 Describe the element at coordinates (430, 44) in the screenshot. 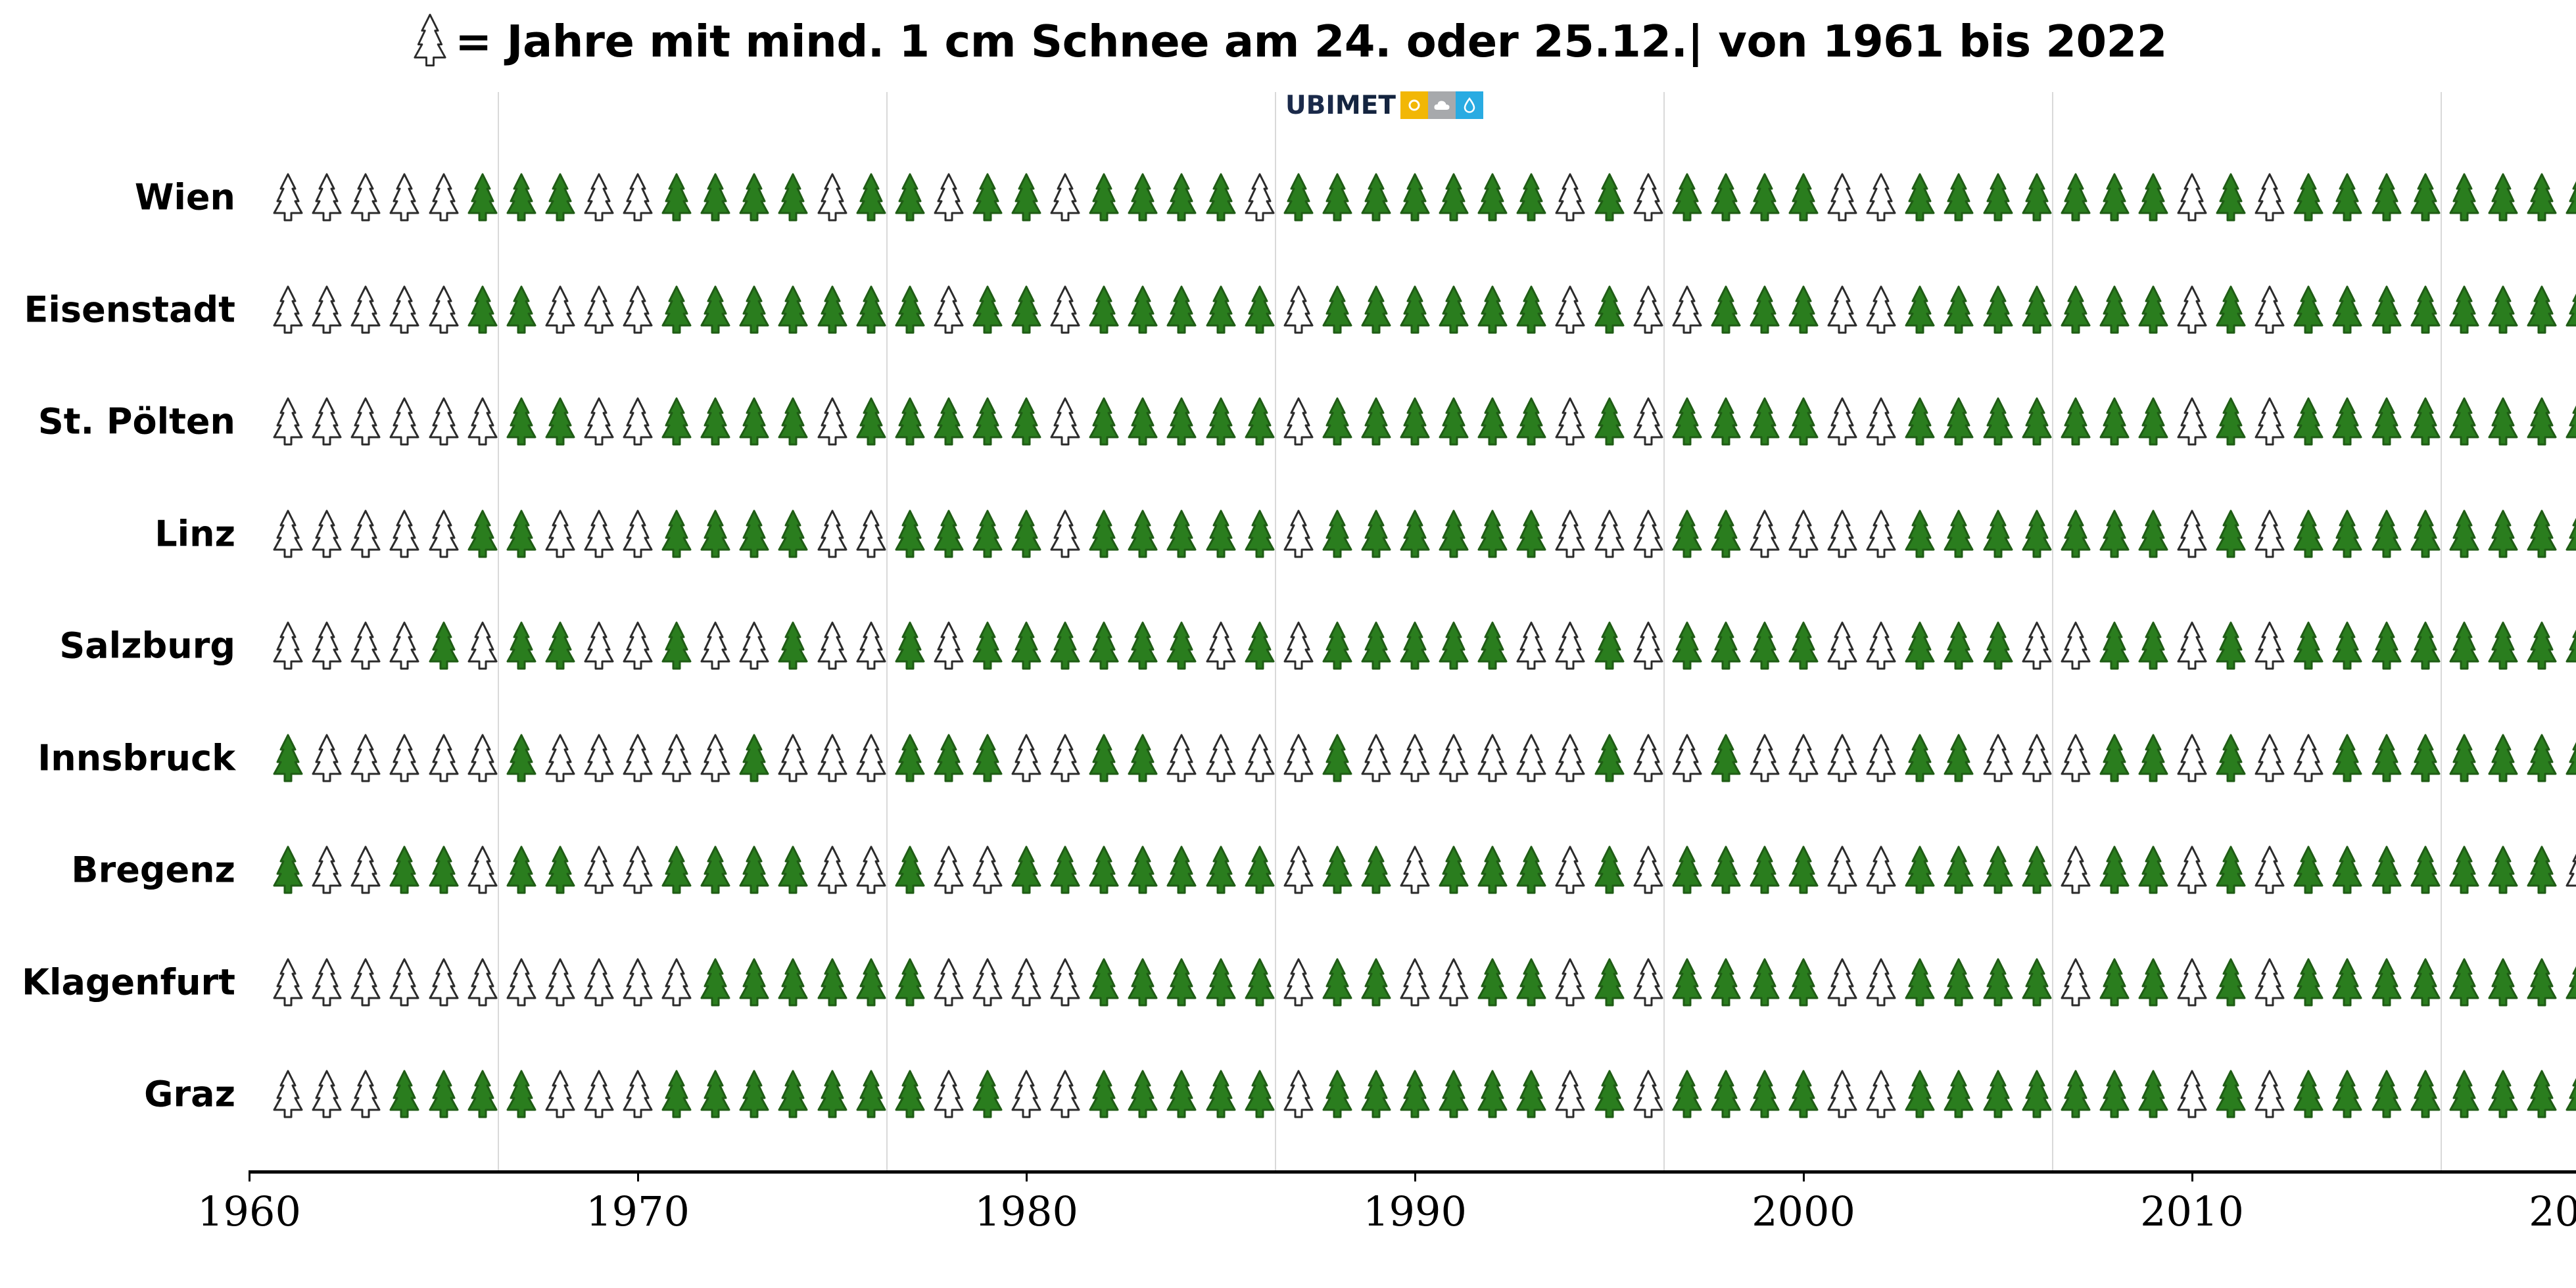

I see `tree-icon` at that location.